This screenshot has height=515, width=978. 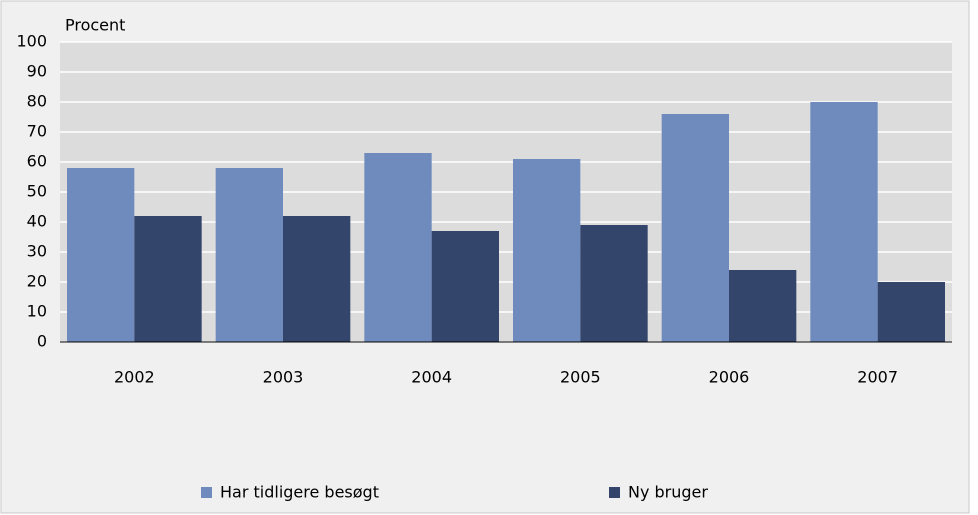 I want to click on y-tick-label: 60, so click(x=37, y=161).